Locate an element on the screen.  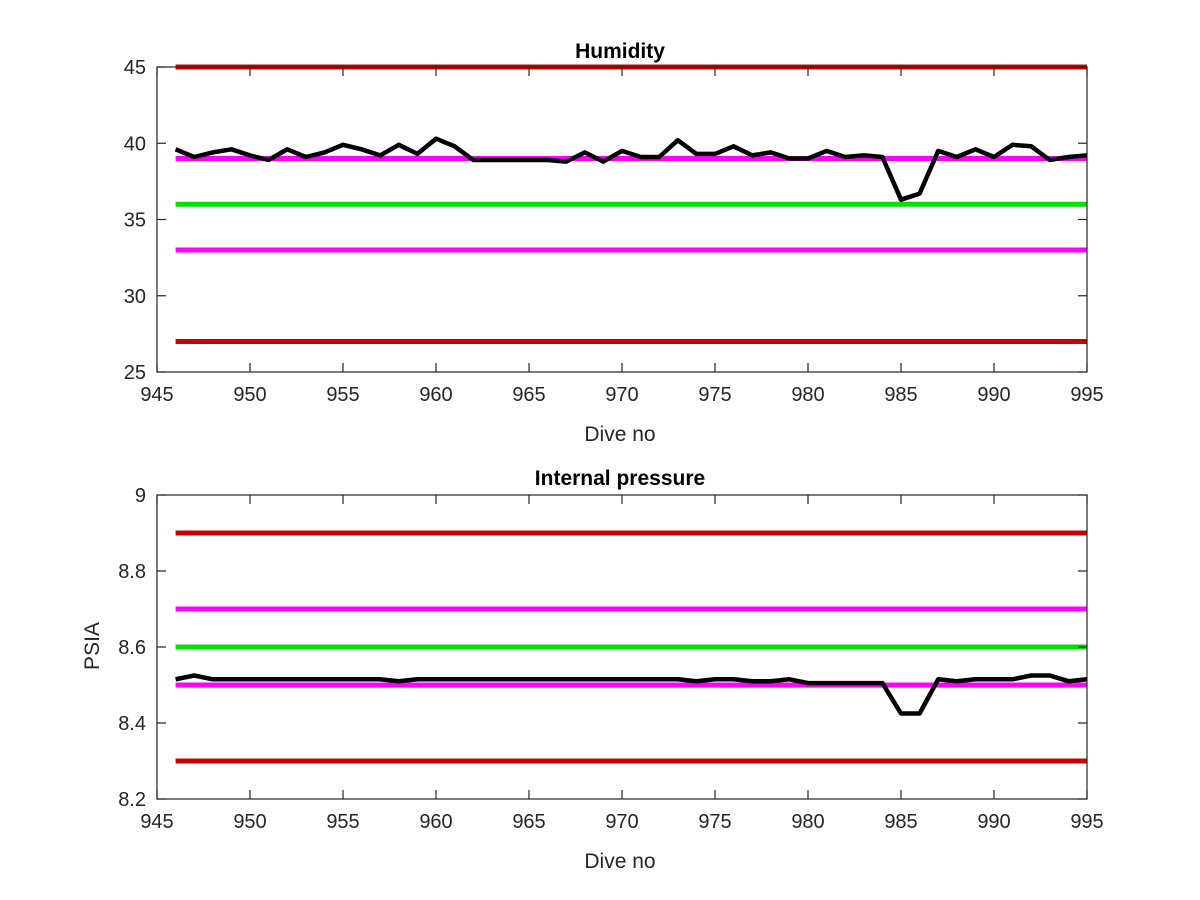
humidity-x-tick-label: 950 is located at coordinates (249, 395).